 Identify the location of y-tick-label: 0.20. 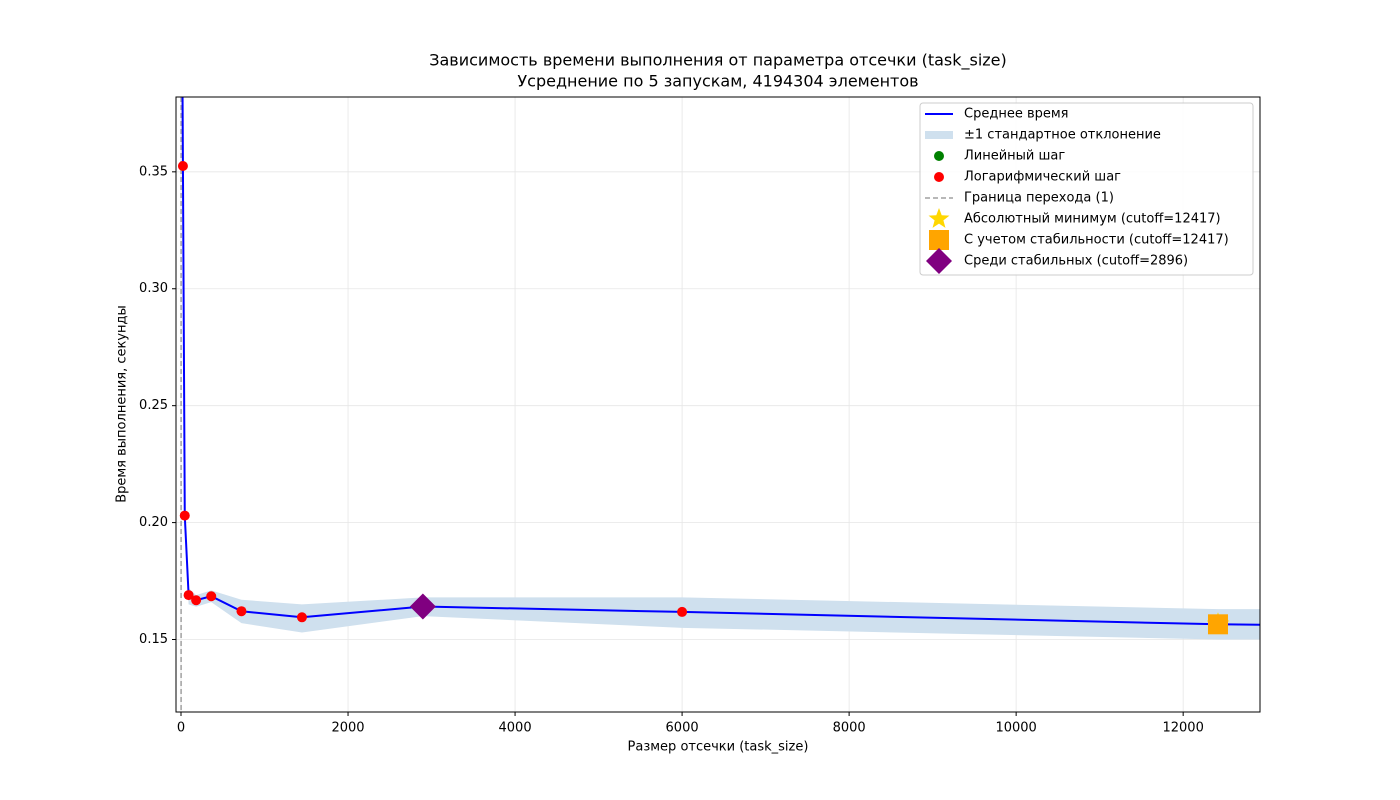
(153, 522).